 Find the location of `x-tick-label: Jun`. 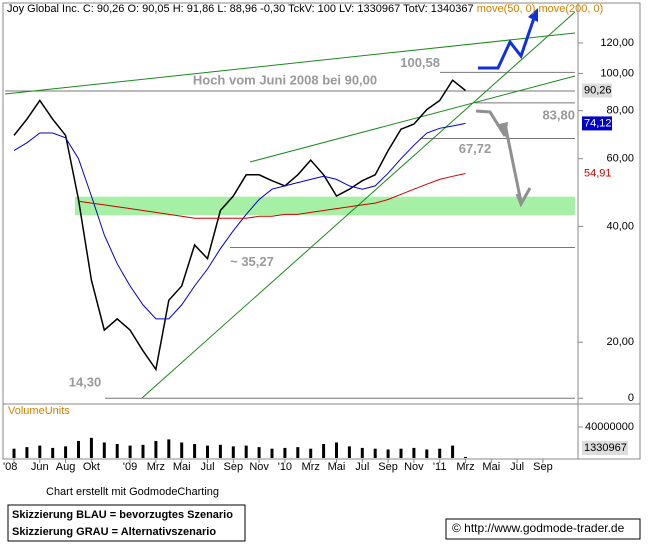

x-tick-label: Jun is located at coordinates (40, 467).